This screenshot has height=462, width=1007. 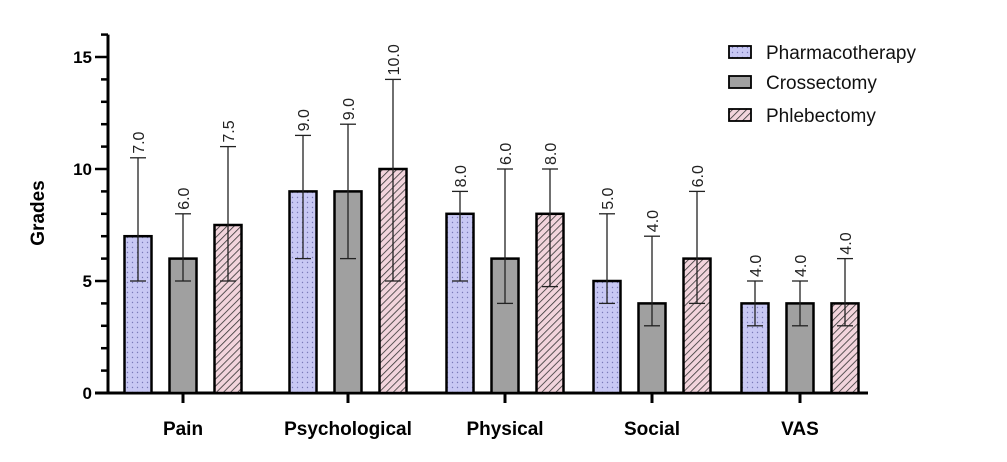 I want to click on y-tick-label: 0, so click(x=87, y=393).